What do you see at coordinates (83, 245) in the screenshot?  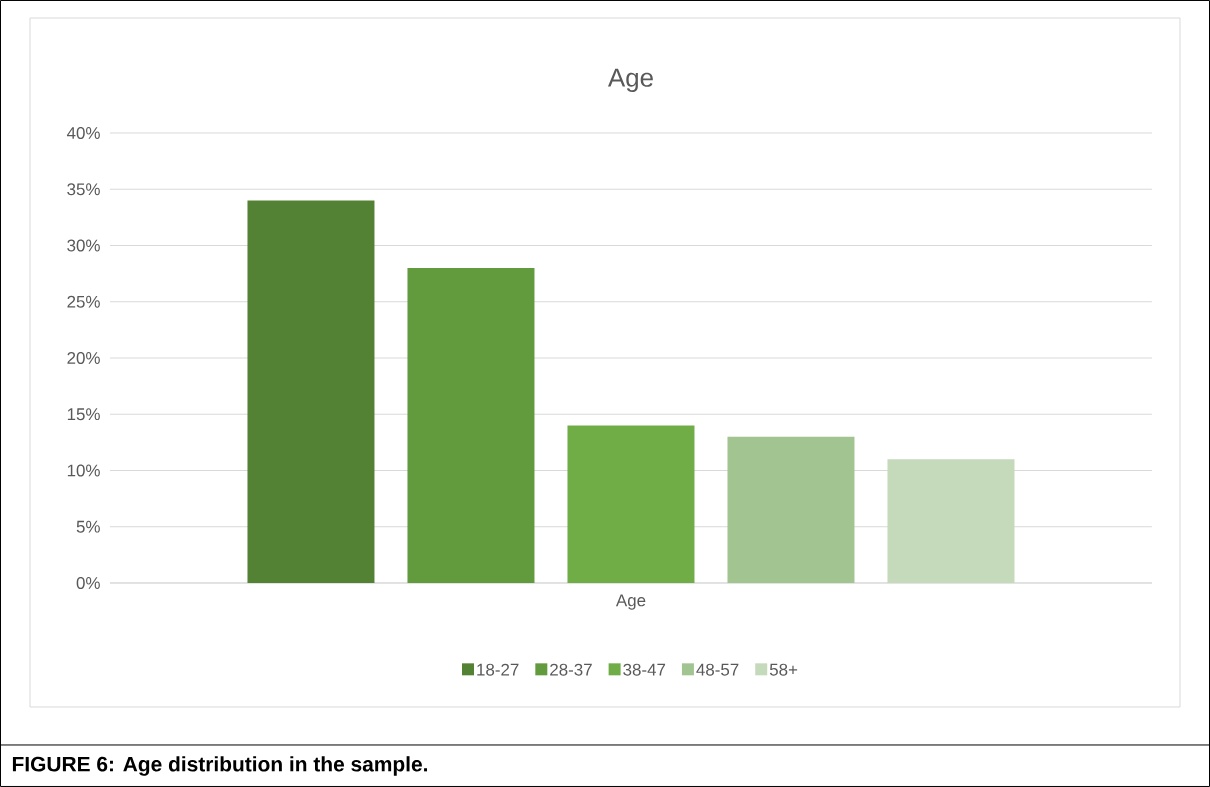 I see `y-tick-label: 30%` at bounding box center [83, 245].